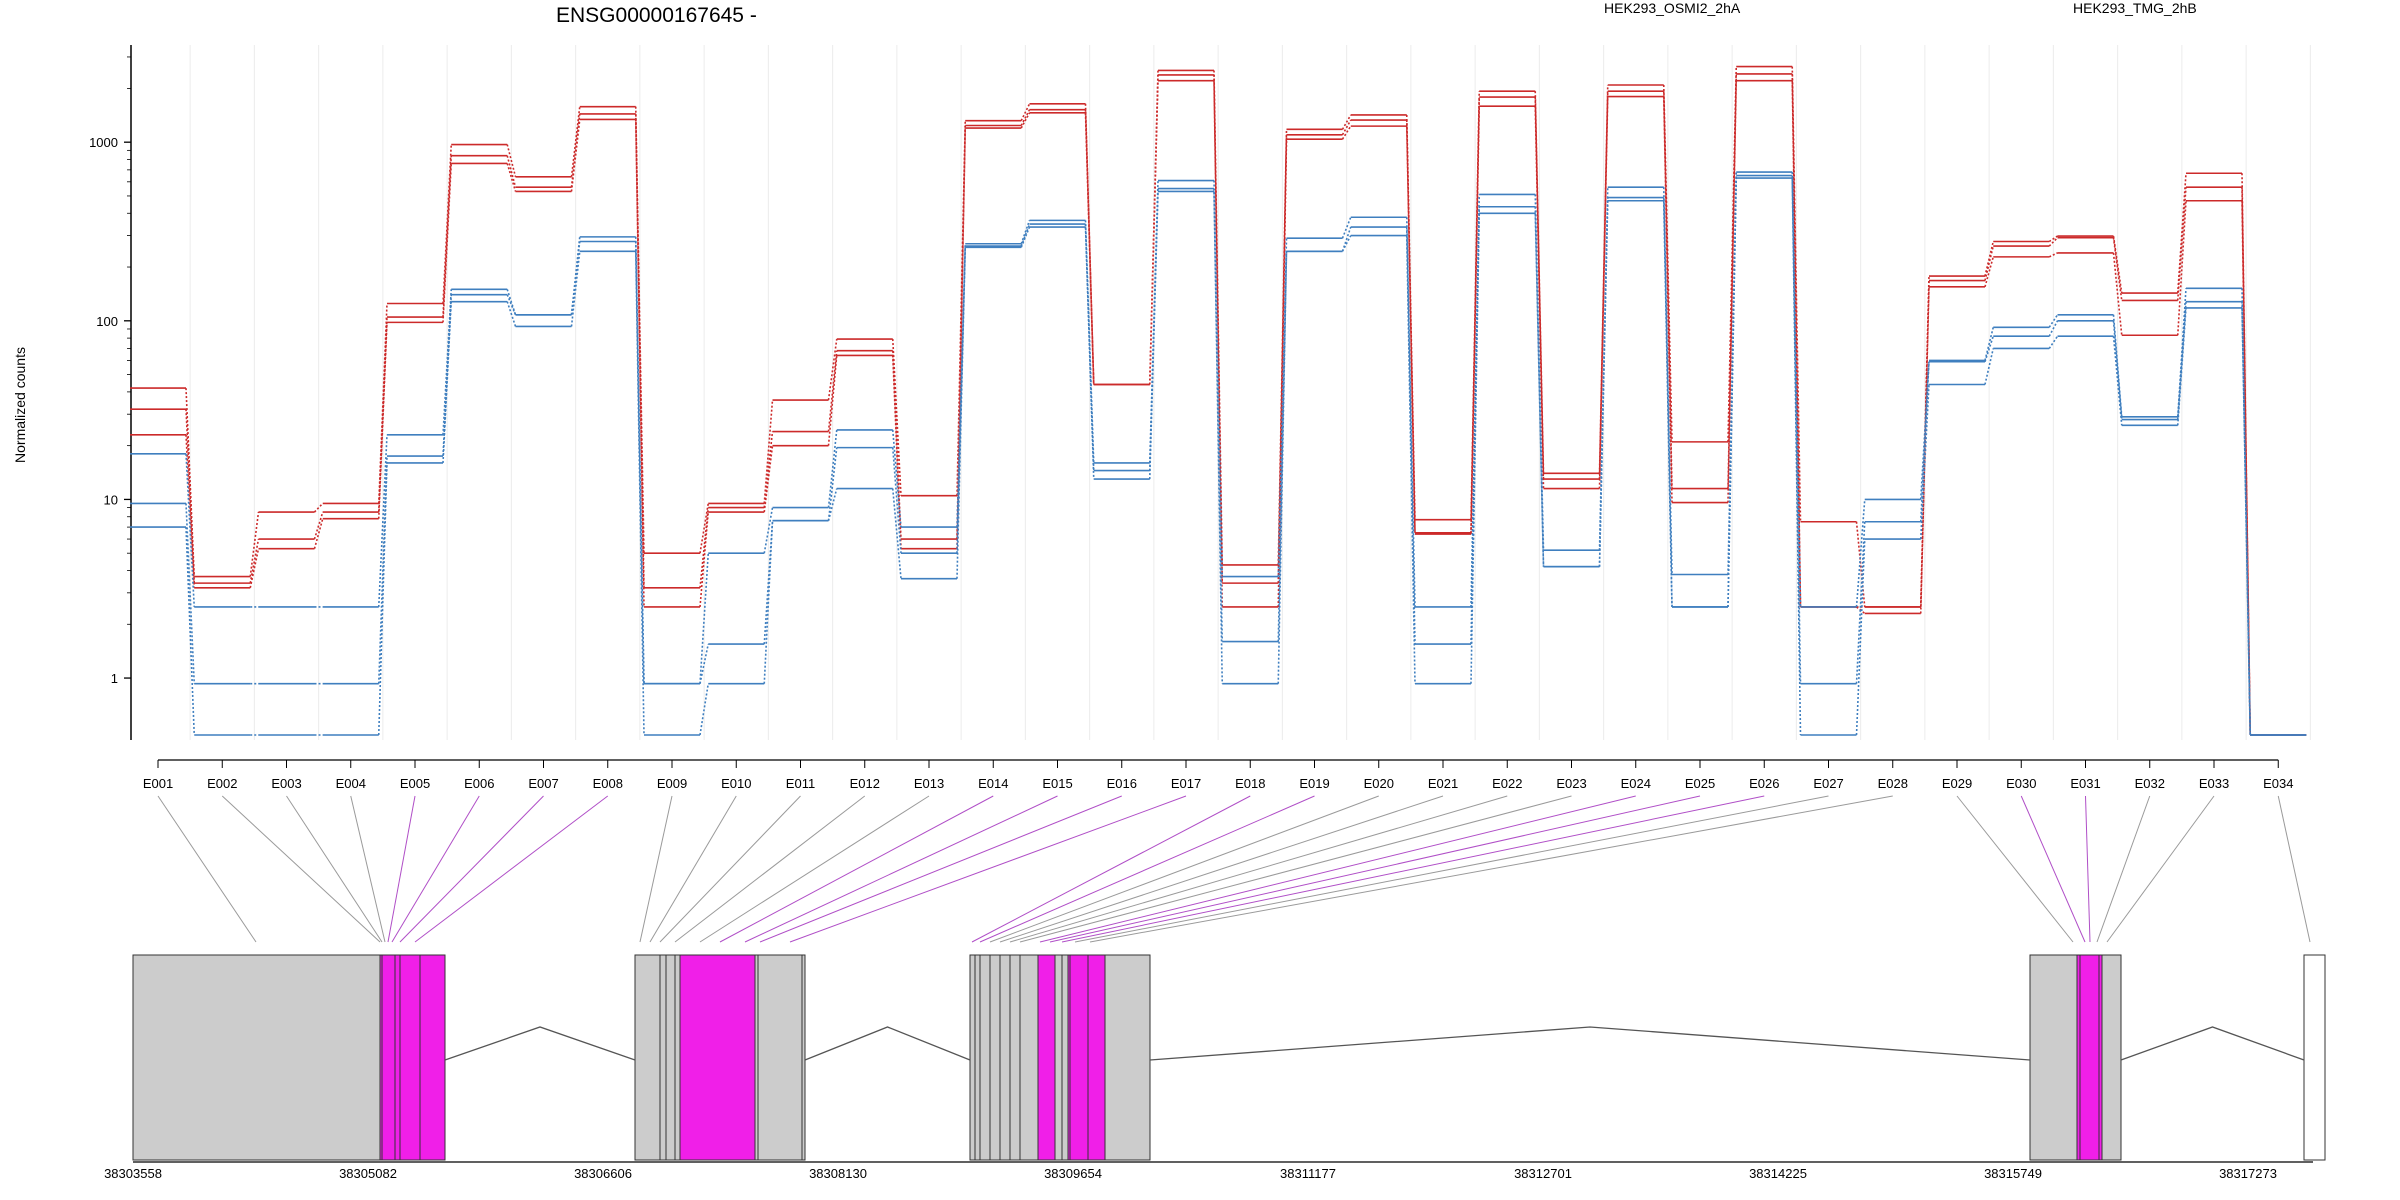 This screenshot has height=1200, width=2400. I want to click on exon-label: E015, so click(1057, 783).